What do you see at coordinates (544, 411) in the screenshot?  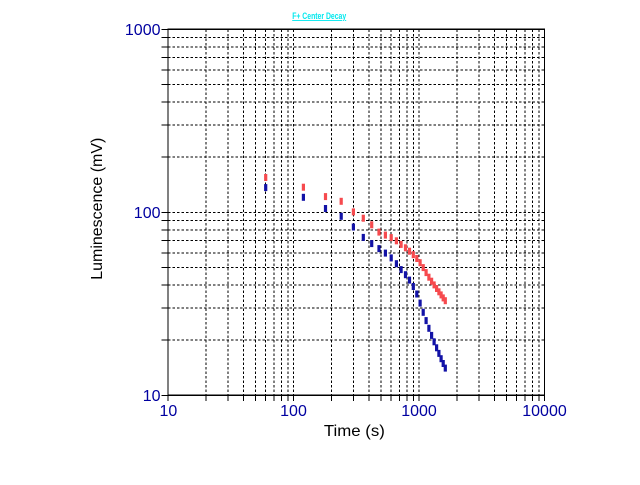 I see `svg-text: 10000` at bounding box center [544, 411].